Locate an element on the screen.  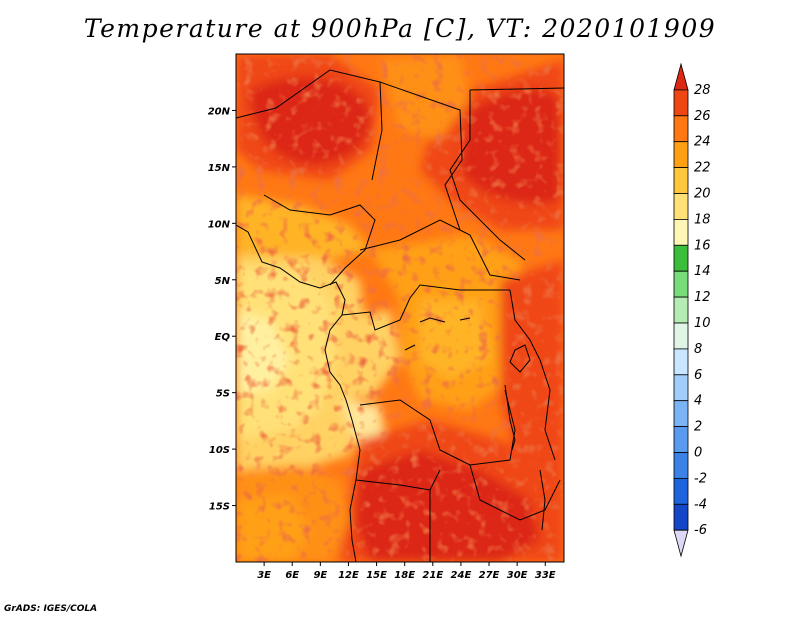
lon-tick-label: 15E is located at coordinates (376, 575).